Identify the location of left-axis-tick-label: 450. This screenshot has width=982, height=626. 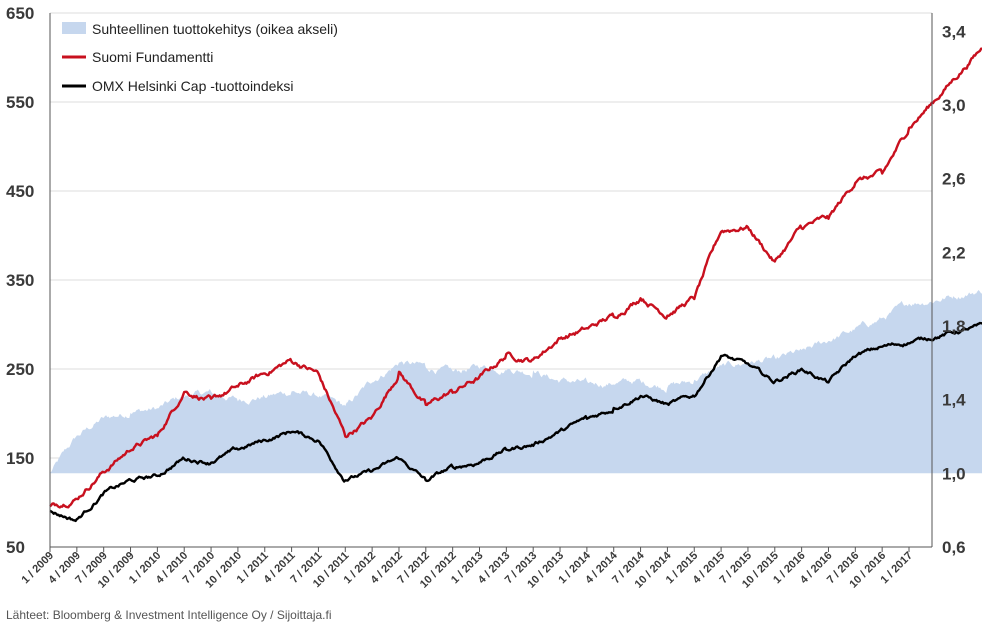
(20, 191).